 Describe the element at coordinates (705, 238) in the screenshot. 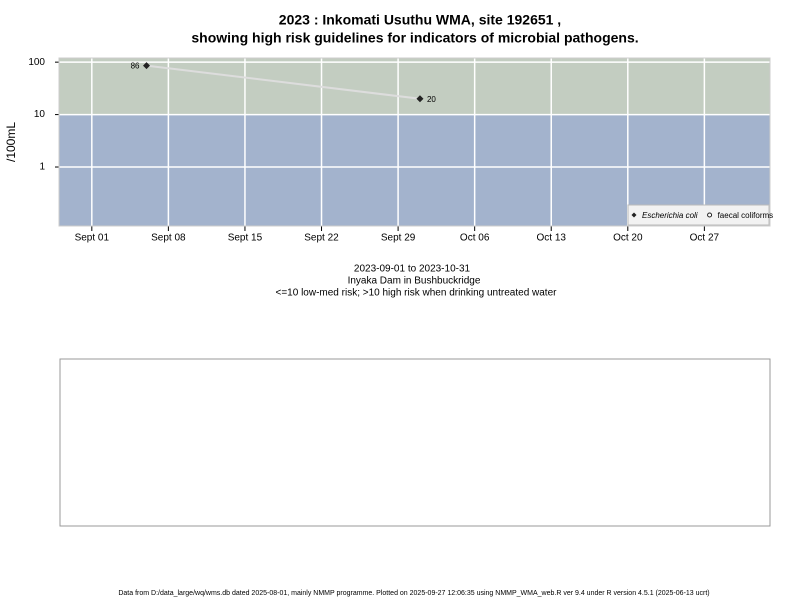

I see `x-tick-label: Oct 27` at that location.